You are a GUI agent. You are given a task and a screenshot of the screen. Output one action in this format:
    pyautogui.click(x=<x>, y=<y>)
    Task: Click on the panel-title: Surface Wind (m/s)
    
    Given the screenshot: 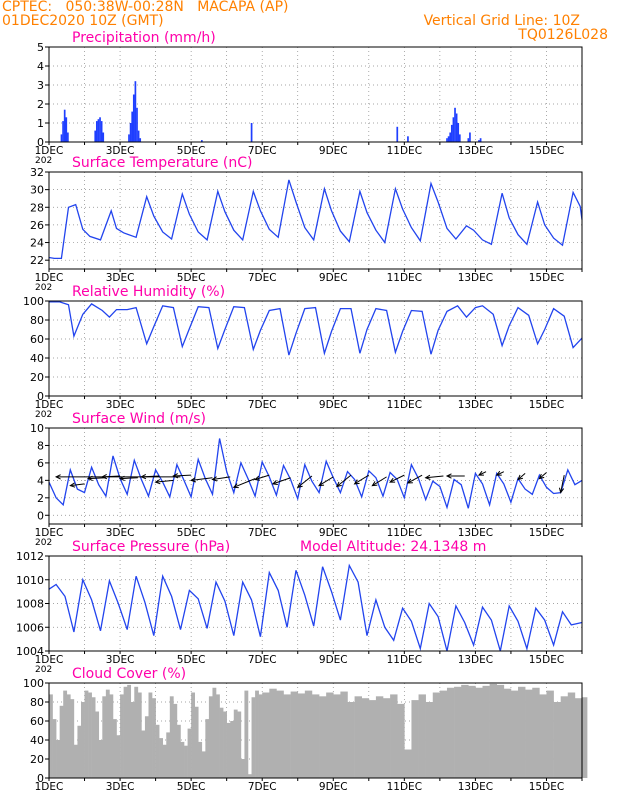 What is the action you would take?
    pyautogui.click(x=139, y=419)
    